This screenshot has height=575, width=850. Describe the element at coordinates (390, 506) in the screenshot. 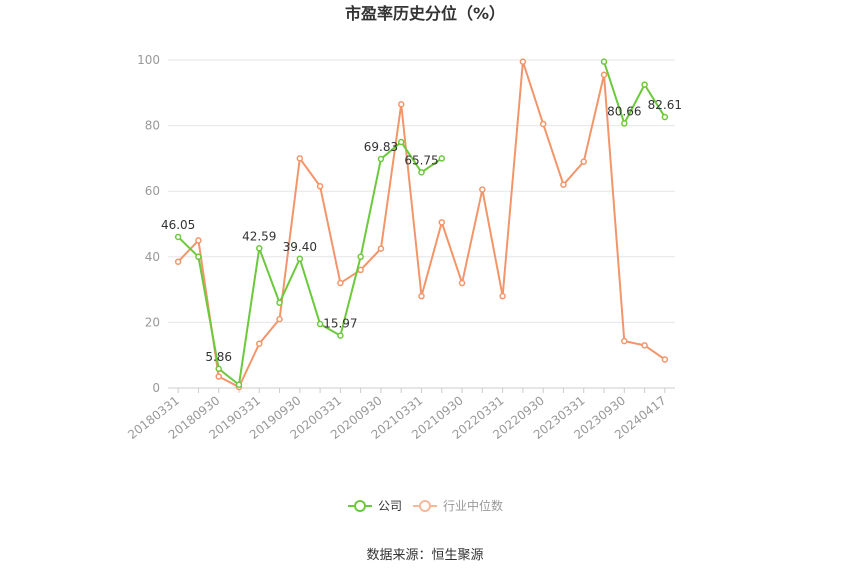

I see `legend-label: 公司` at that location.